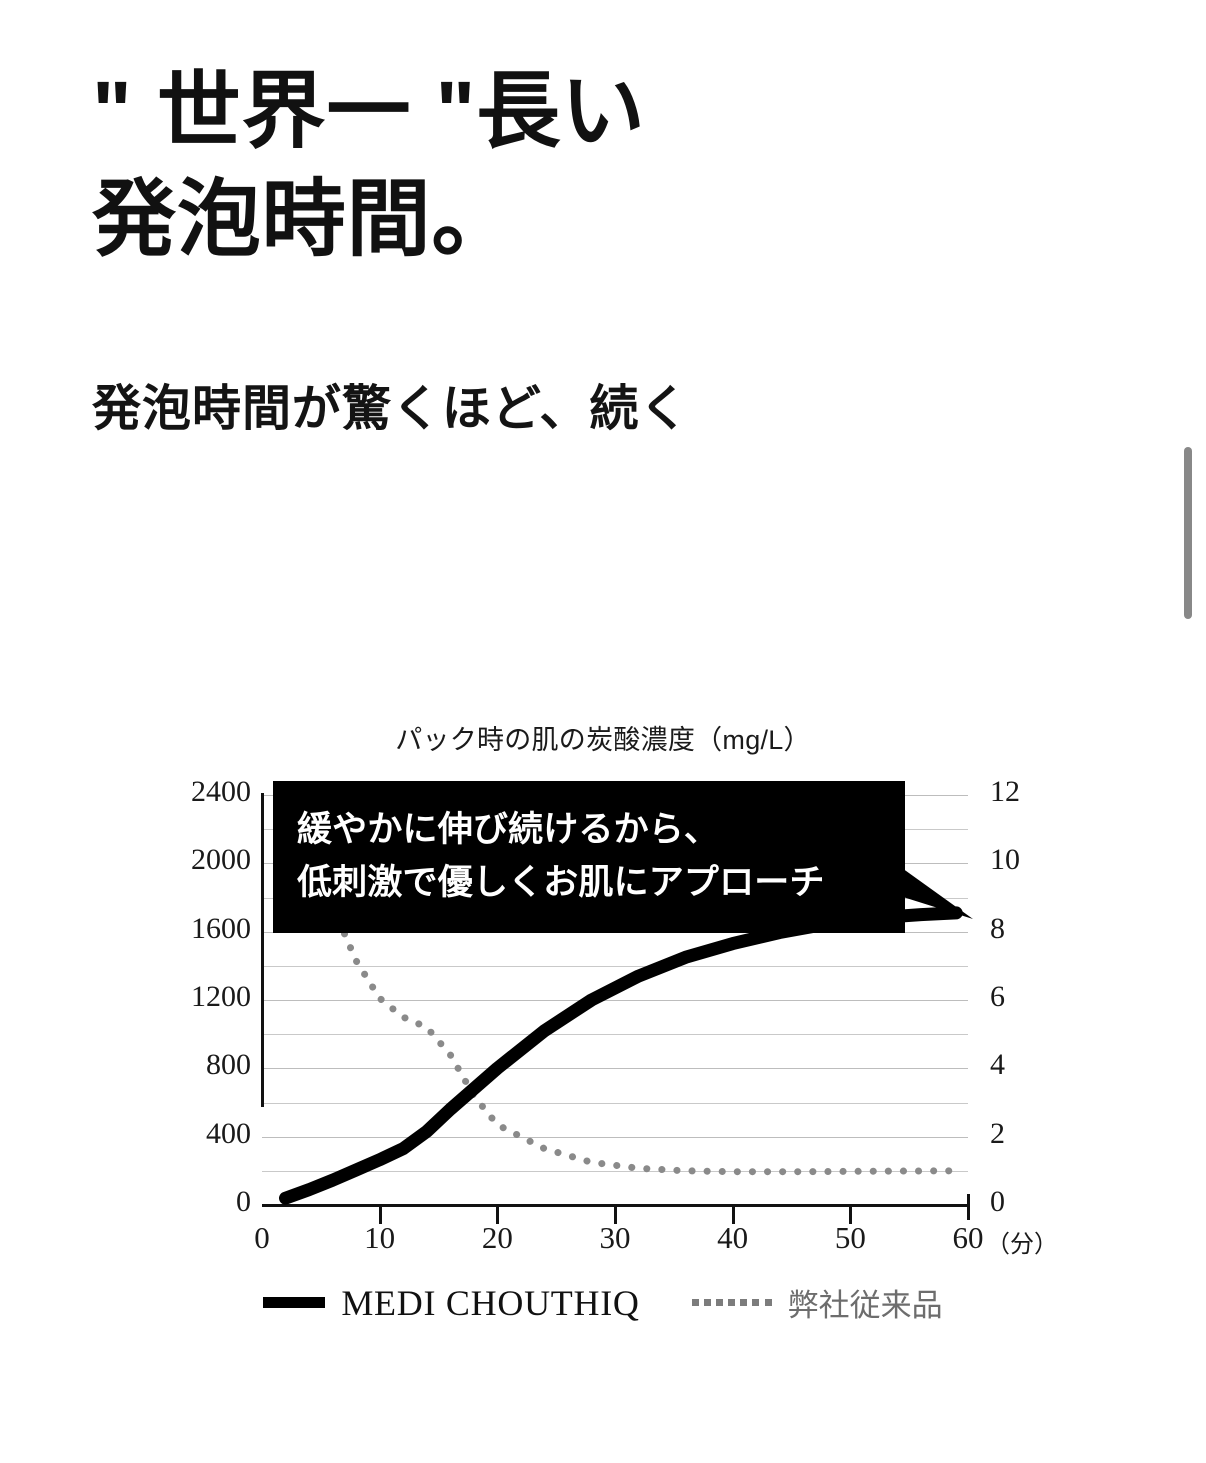 The image size is (1206, 1463). Describe the element at coordinates (731, 1303) in the screenshot. I see `dotted-line-icon` at that location.